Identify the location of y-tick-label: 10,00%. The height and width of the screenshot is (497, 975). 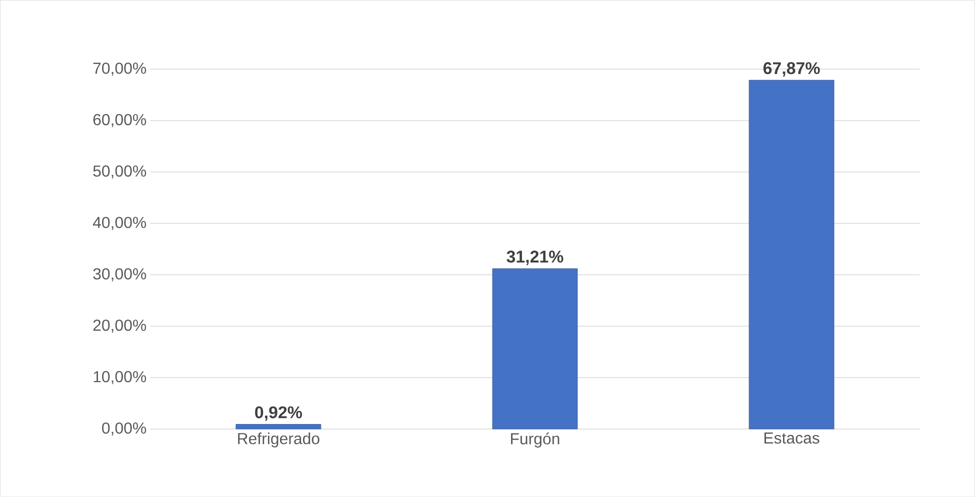
(120, 377).